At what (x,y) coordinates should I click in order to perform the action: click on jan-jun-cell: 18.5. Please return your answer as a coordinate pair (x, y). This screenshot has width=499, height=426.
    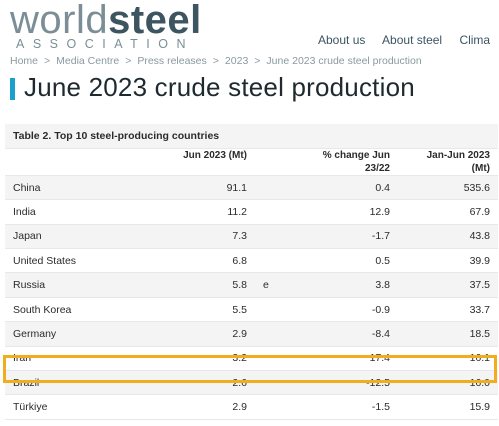
    Looking at the image, I should click on (448, 334).